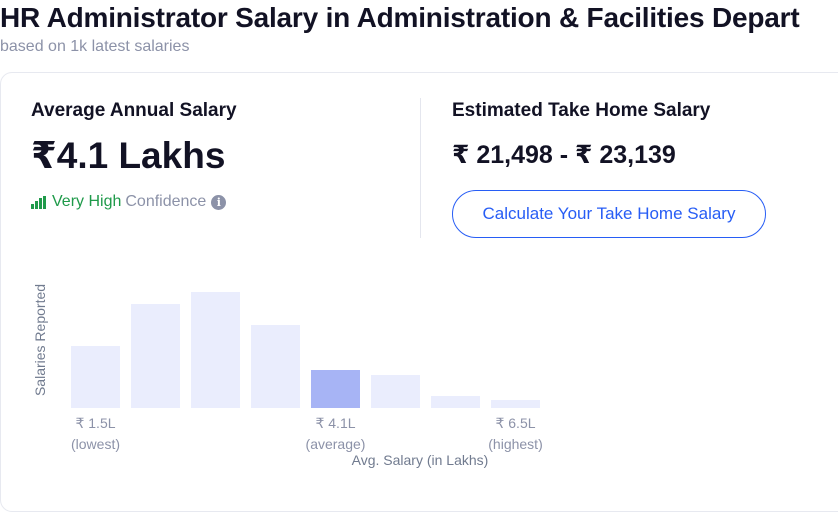 The height and width of the screenshot is (512, 838). I want to click on confidence-indicator: Very High Confidence i, so click(129, 202).